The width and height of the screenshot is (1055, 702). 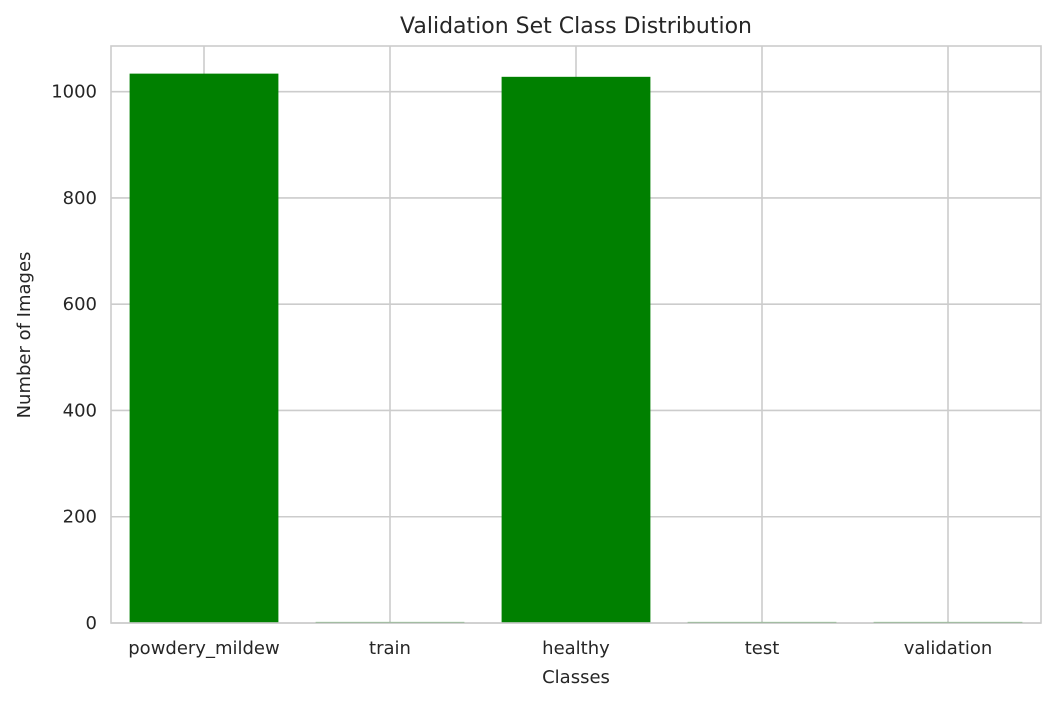 I want to click on chart-title: Validation Set Class Distribution, so click(x=576, y=26).